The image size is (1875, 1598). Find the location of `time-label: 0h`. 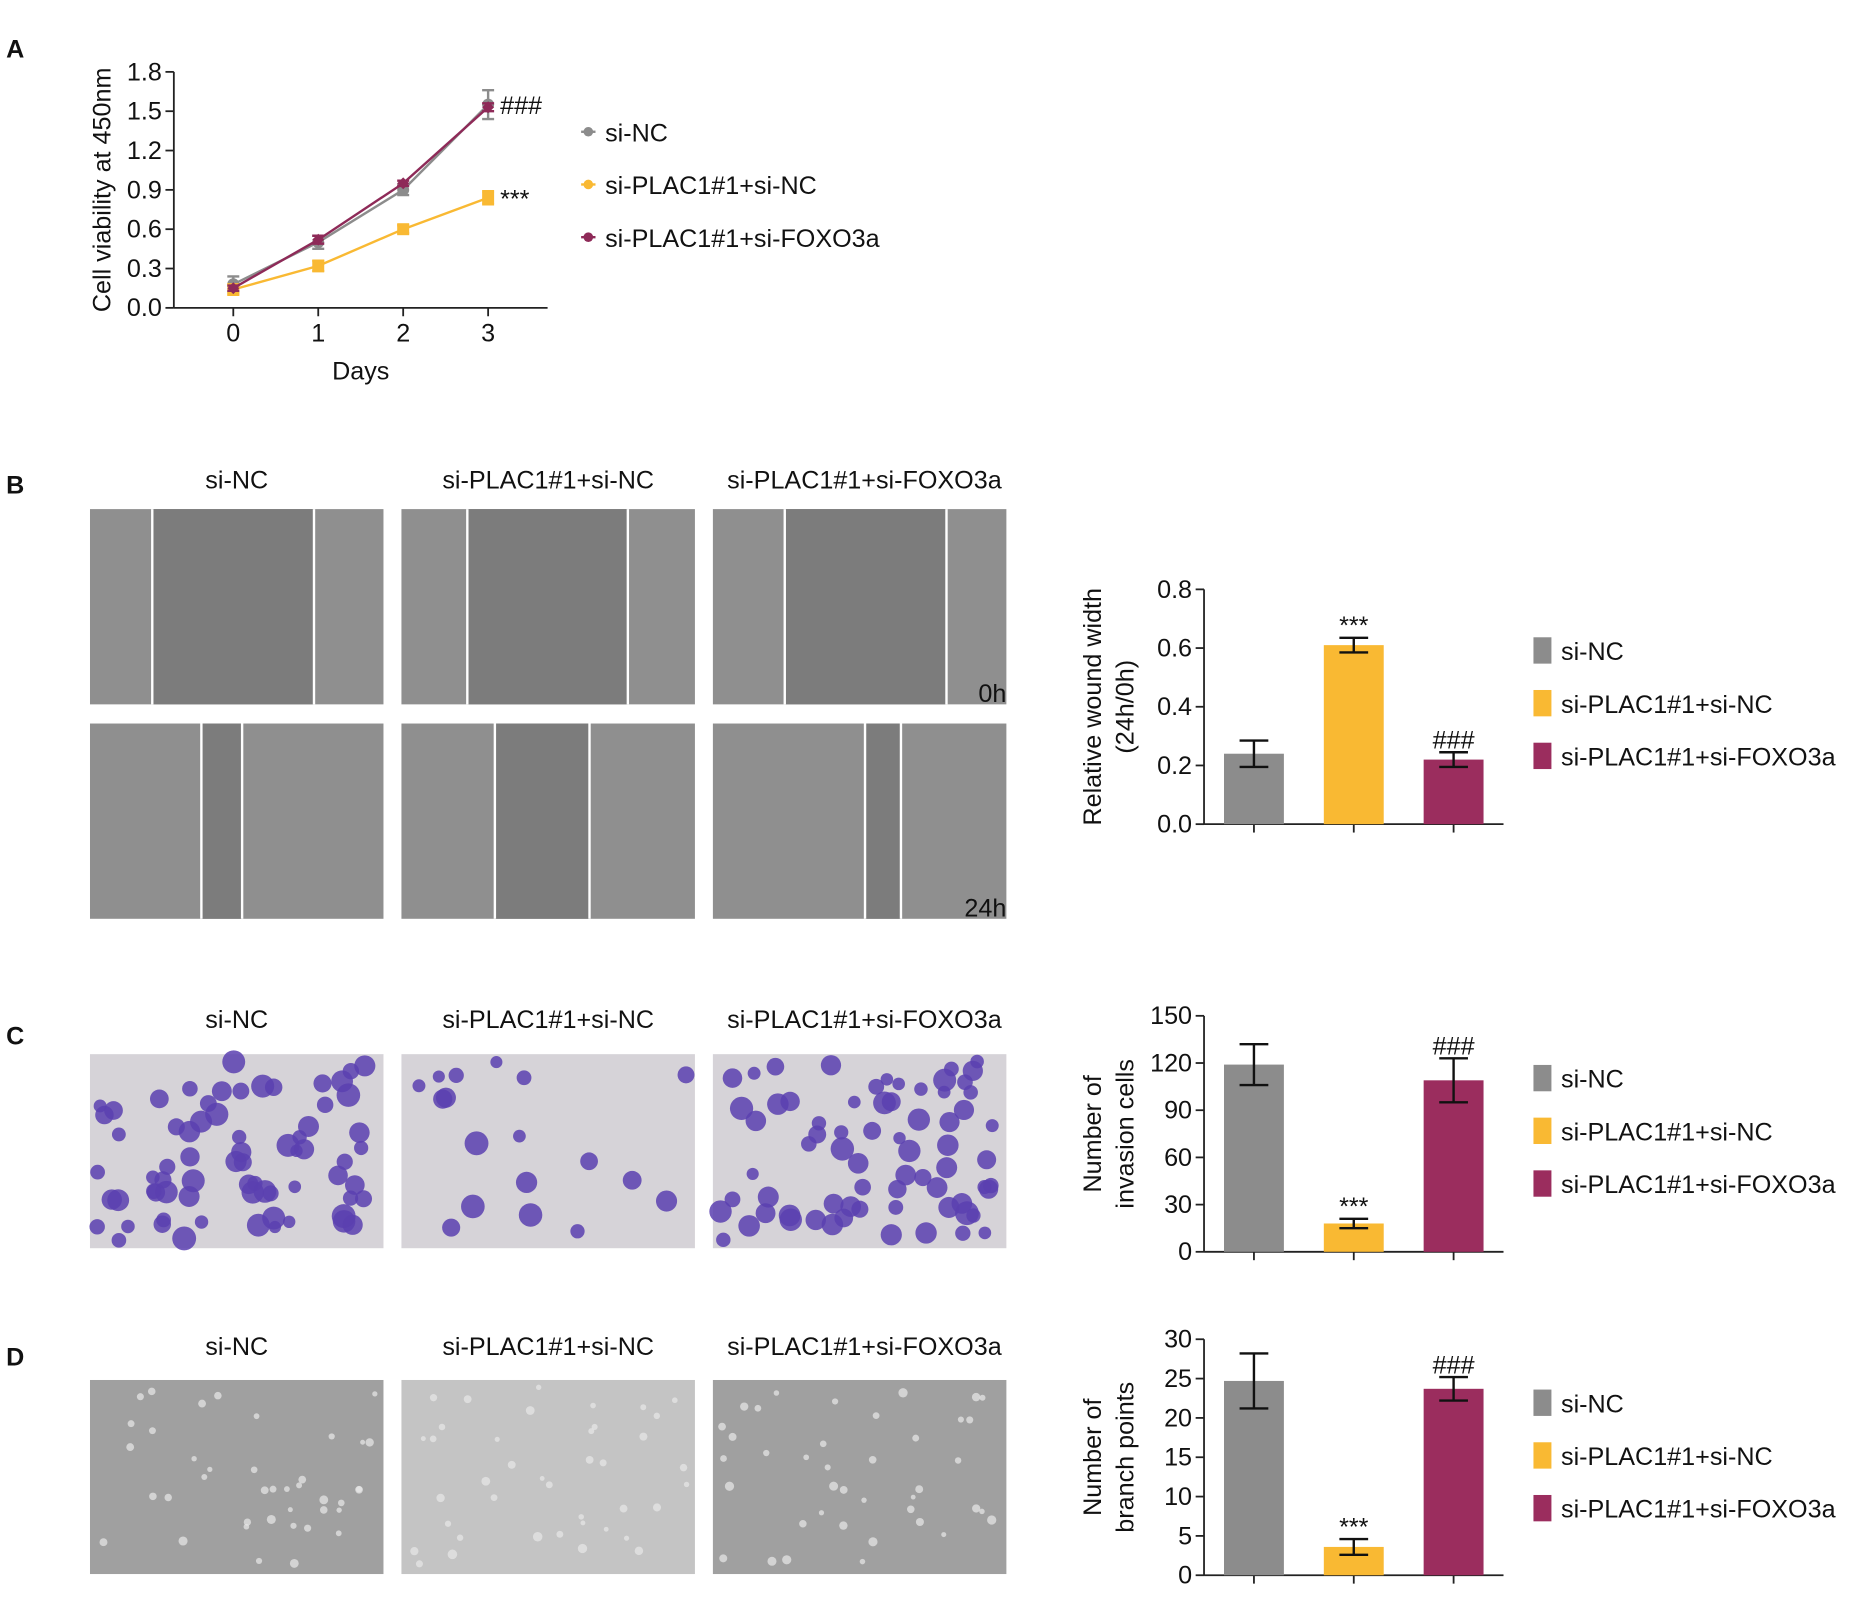

time-label: 0h is located at coordinates (992, 694).